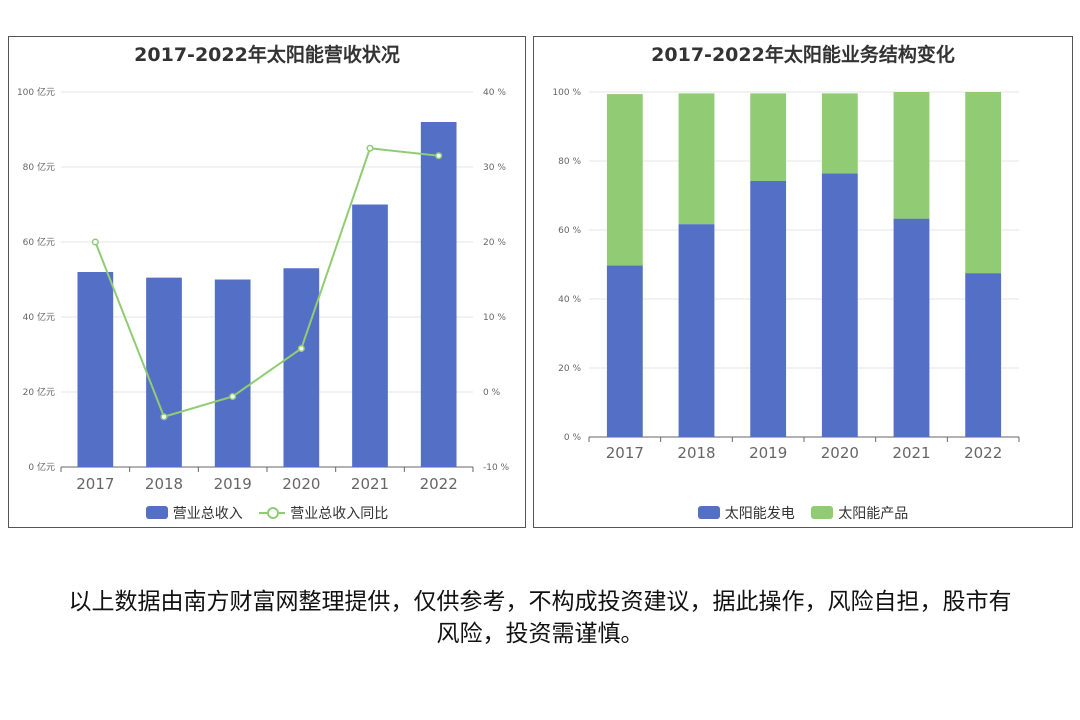 The image size is (1080, 720). Describe the element at coordinates (569, 300) in the screenshot. I see `y-tick-label: 40 %` at that location.